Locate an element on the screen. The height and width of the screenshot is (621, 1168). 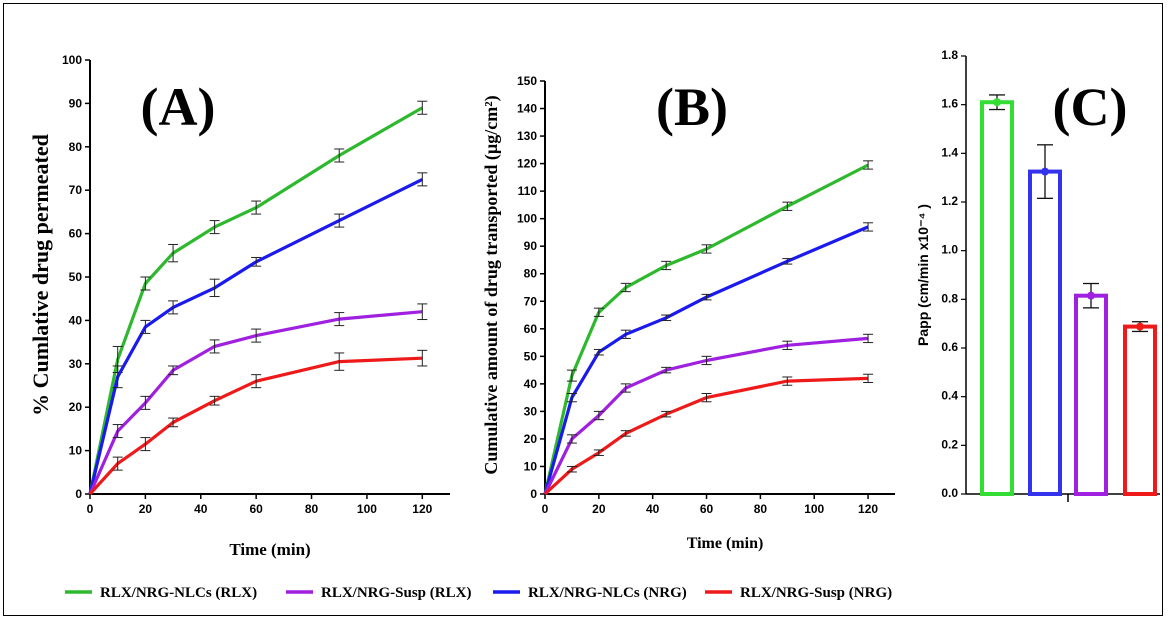
legend-label: RLX/NRG-NLCs (RLX) is located at coordinates (178, 593).